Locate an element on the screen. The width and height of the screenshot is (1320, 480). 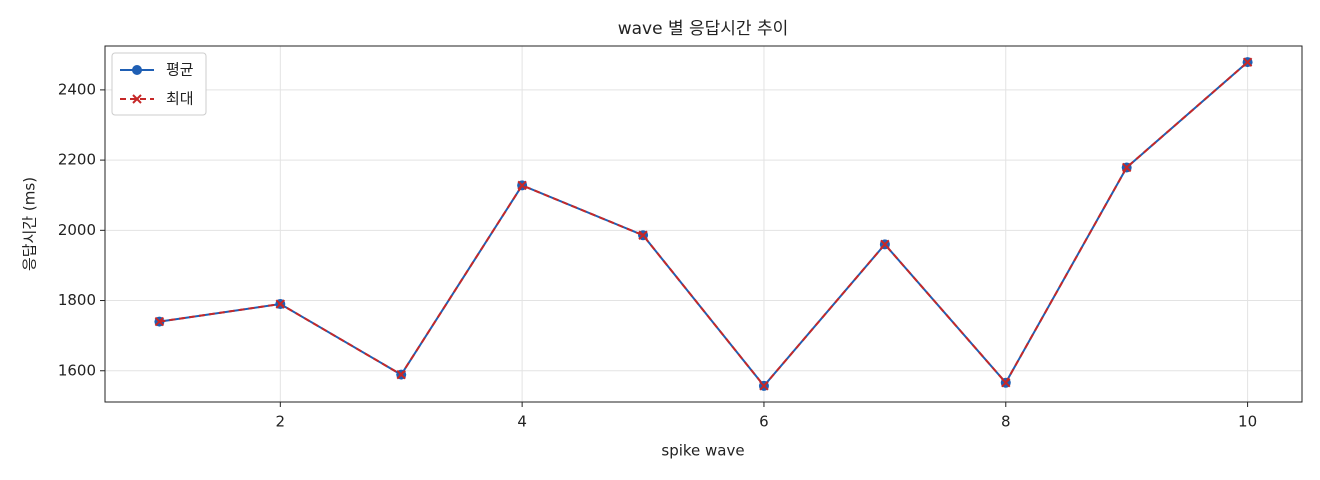
x-tick-label: 10 is located at coordinates (1247, 422).